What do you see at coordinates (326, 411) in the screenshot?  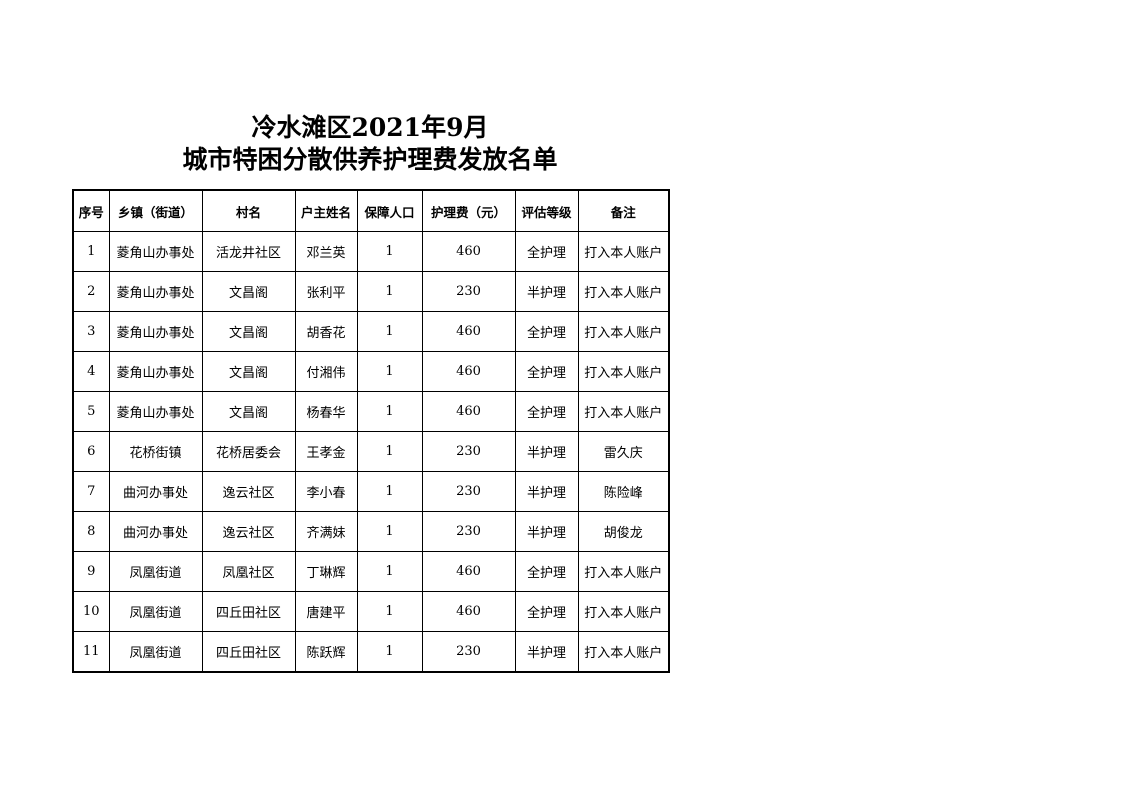 I see `cell-householder: 杨春华` at bounding box center [326, 411].